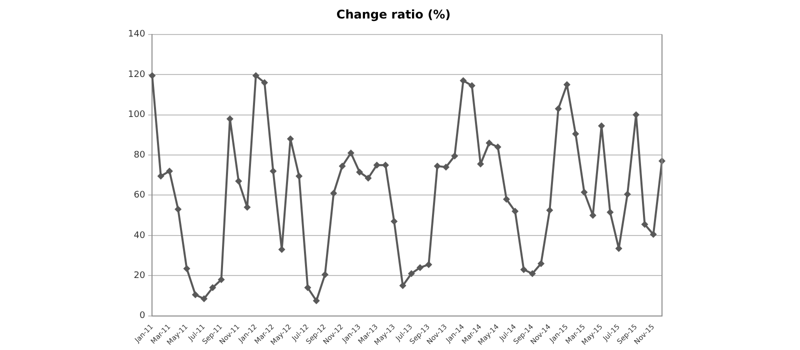 The height and width of the screenshot is (350, 800). What do you see at coordinates (137, 75) in the screenshot?
I see `y-tick-label: 120` at bounding box center [137, 75].